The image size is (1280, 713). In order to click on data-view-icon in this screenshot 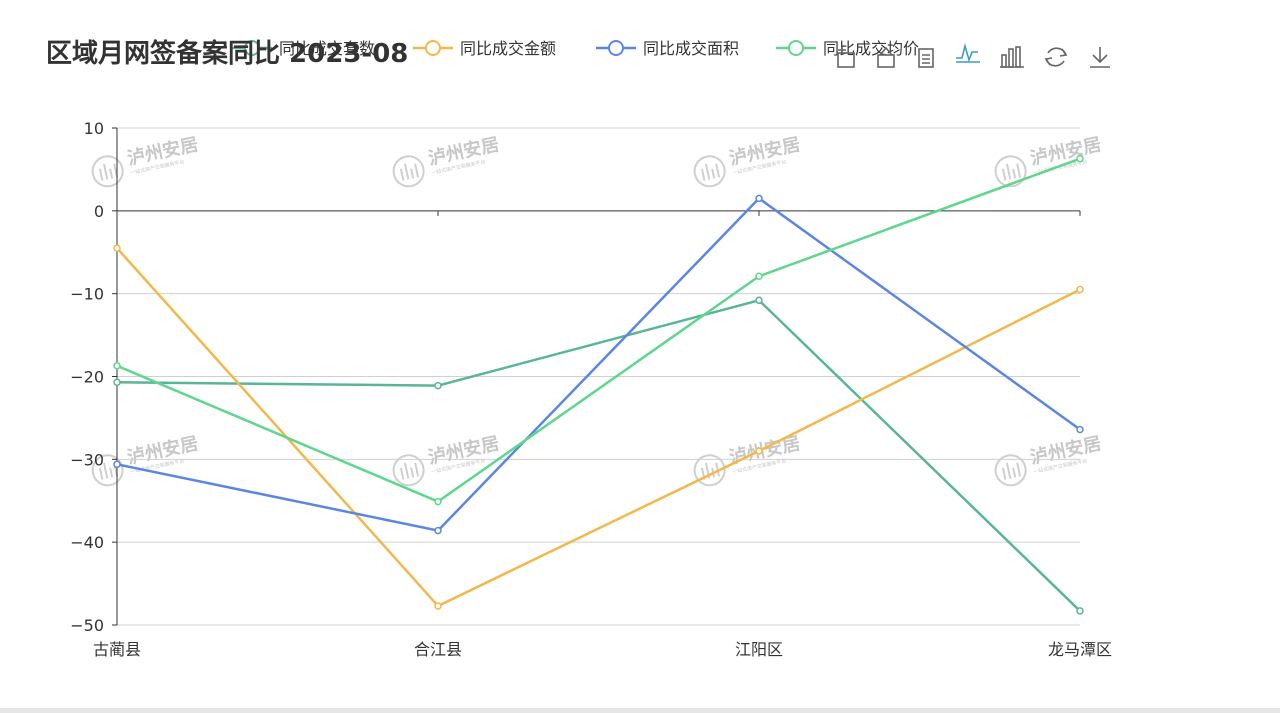, I will do `click(926, 58)`.